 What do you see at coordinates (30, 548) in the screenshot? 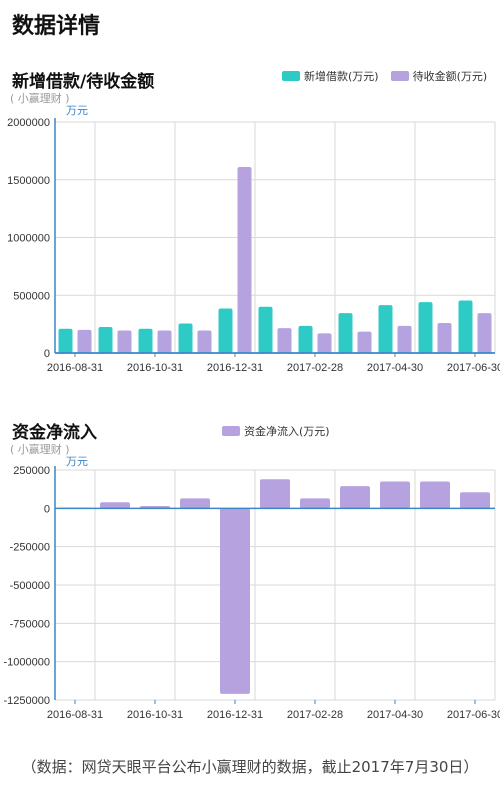
I see `y-tick-label: -250000` at bounding box center [30, 548].